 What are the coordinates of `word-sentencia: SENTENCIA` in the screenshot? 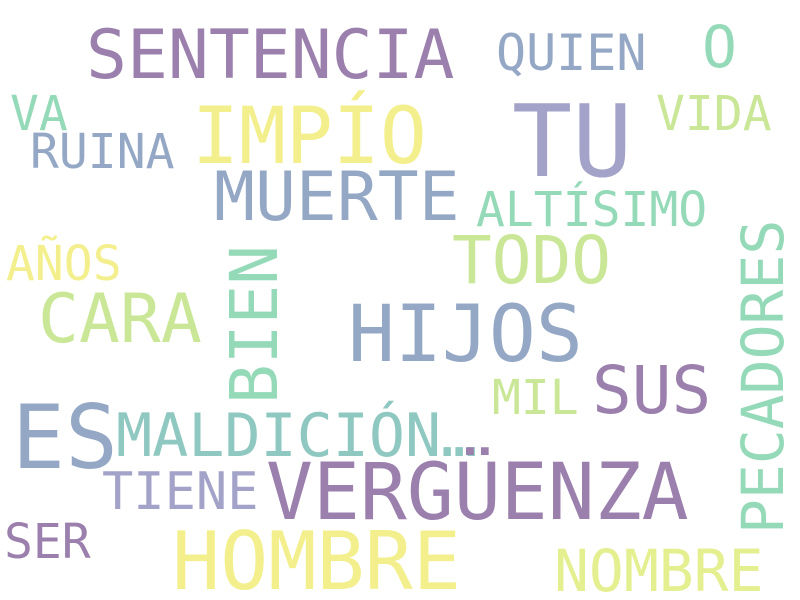 It's located at (270, 55).